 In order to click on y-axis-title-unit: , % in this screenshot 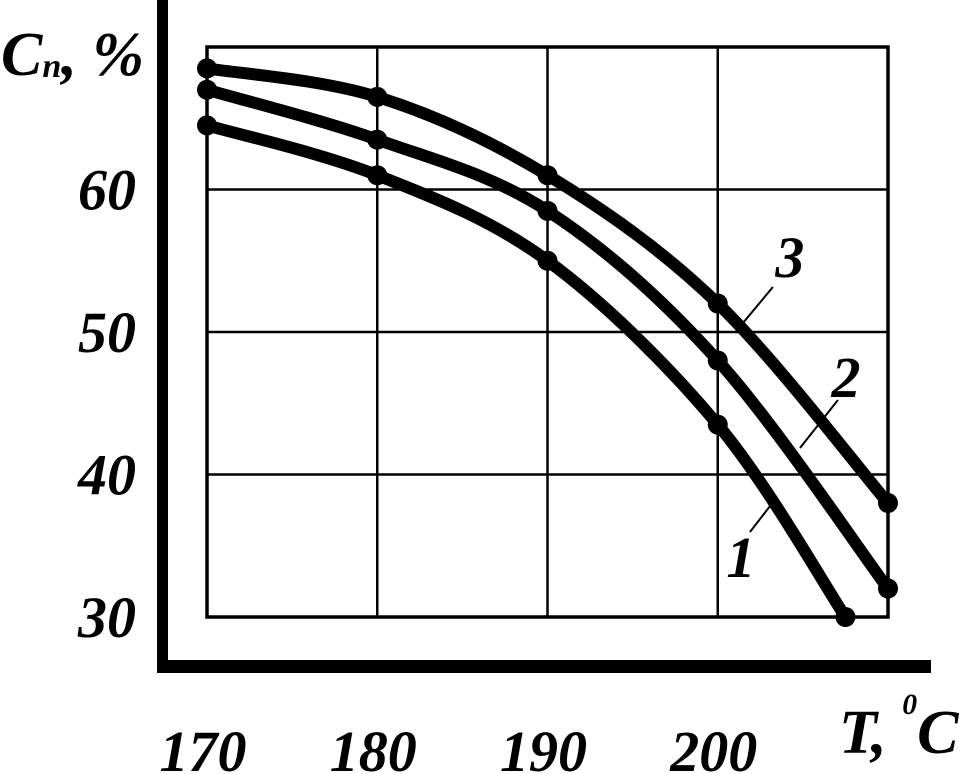, I will do `click(102, 55)`.